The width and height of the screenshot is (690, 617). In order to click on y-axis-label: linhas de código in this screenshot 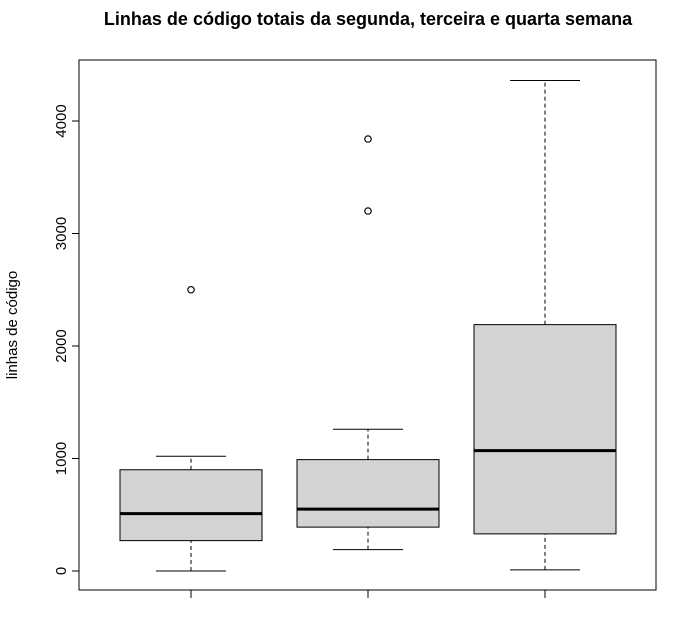, I will do `click(12, 325)`.